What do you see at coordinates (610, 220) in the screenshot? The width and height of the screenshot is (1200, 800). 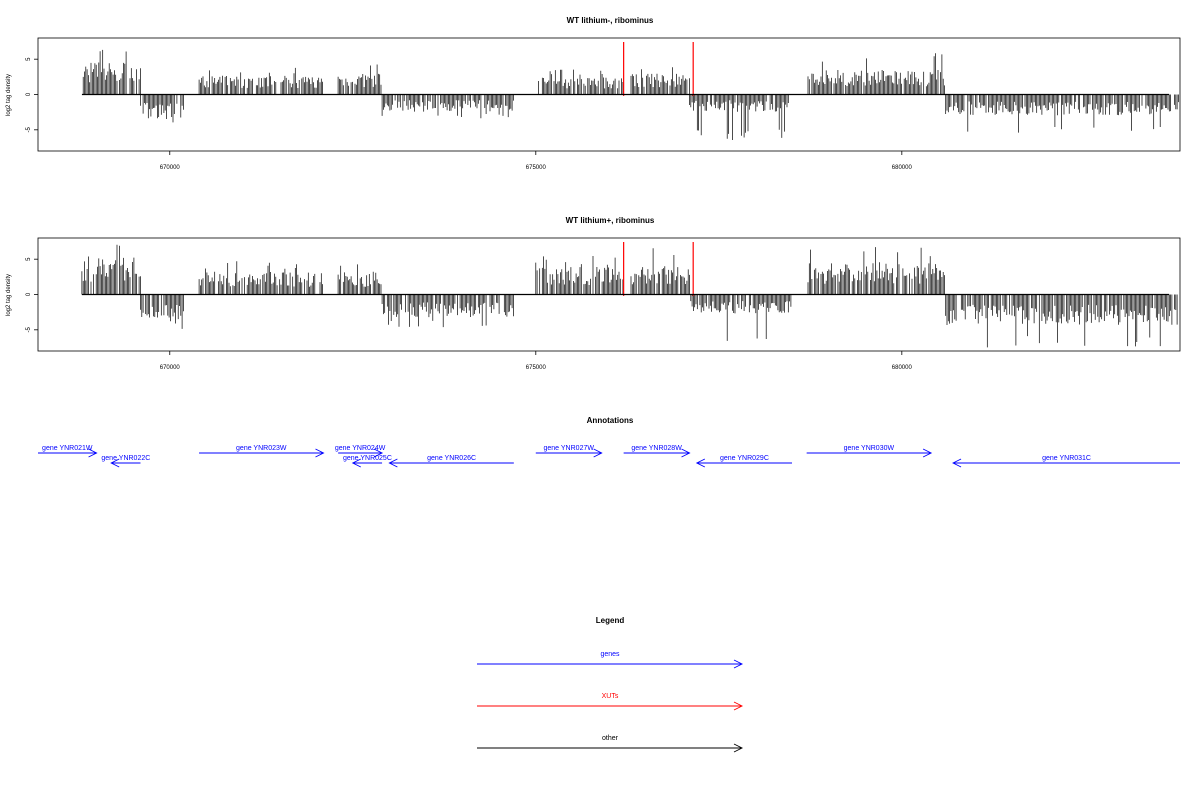 I see `panel-title: WT lithium+, ribominus` at bounding box center [610, 220].